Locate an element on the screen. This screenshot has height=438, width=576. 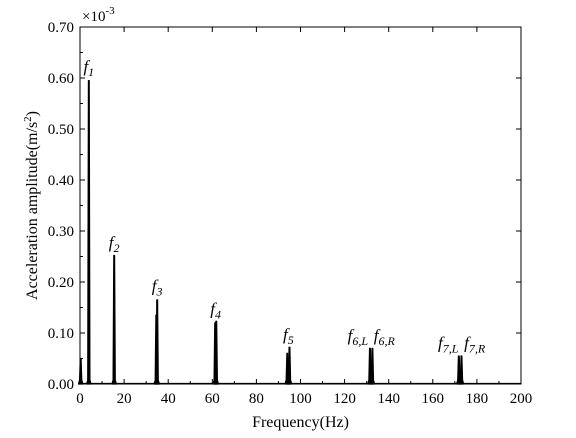
peak-label: f6,L is located at coordinates (358, 337).